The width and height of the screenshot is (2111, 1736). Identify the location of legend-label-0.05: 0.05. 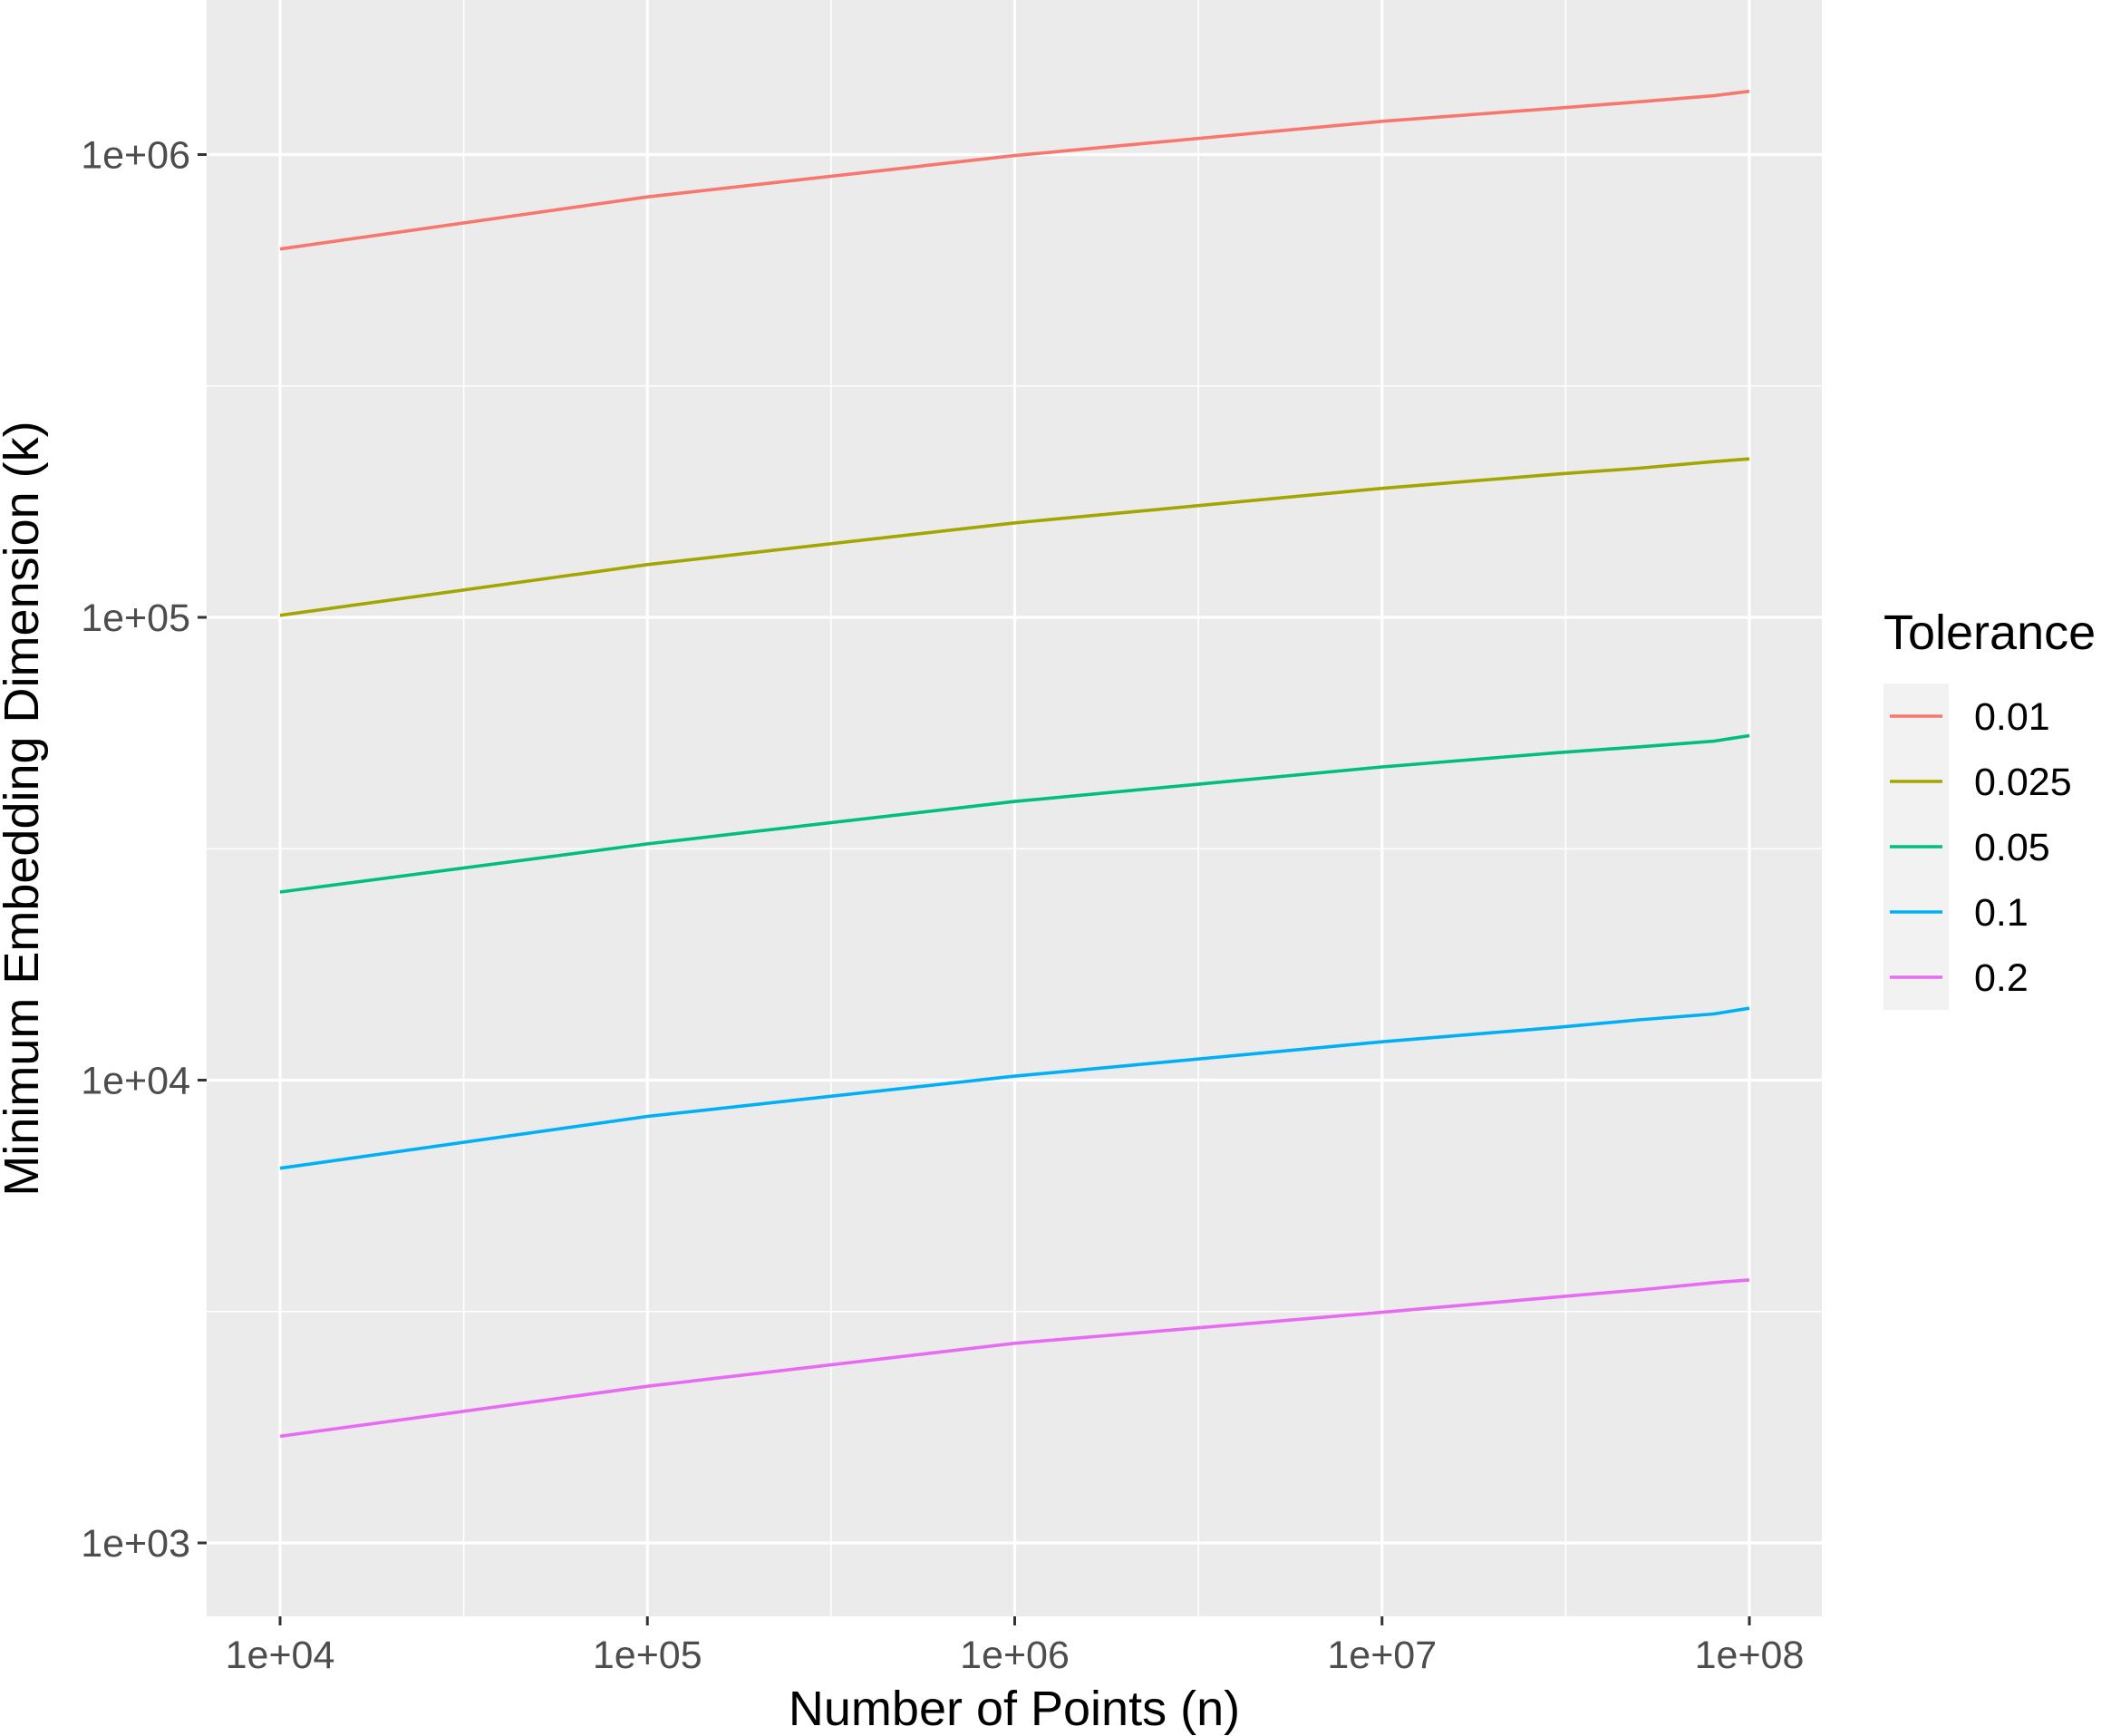
(2012, 847).